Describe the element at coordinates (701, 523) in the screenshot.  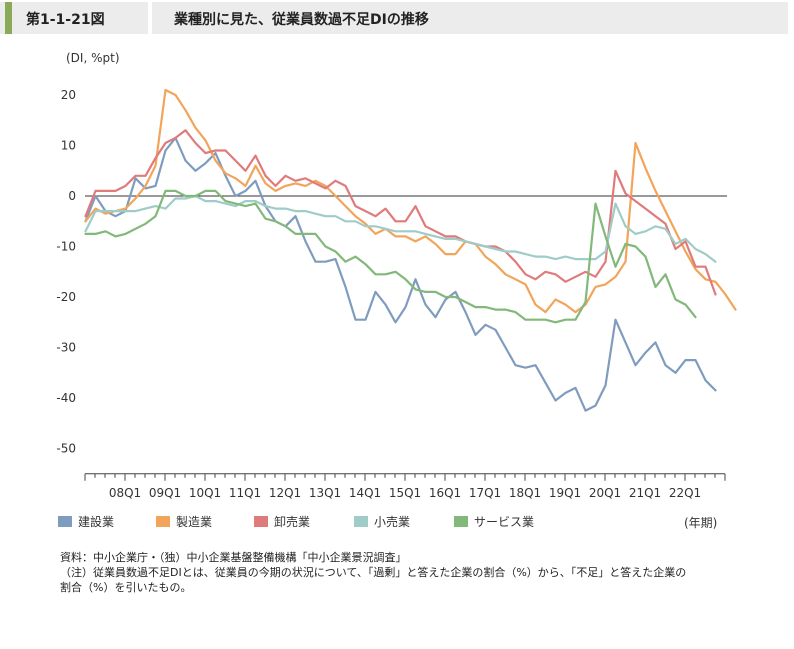
I see `x-axis-unit-label: (年期)` at that location.